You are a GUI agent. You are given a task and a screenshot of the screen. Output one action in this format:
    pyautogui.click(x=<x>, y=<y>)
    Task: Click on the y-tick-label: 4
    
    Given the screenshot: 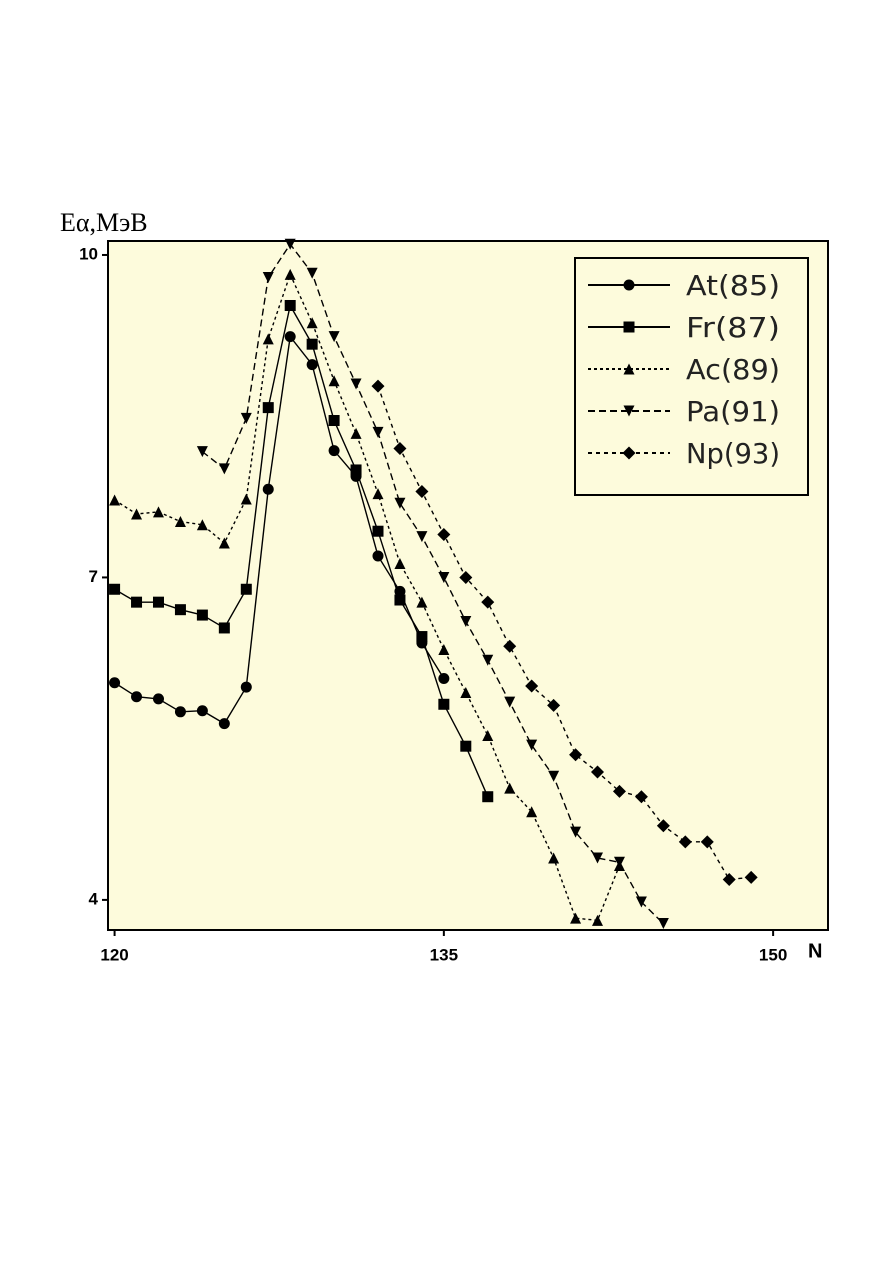 What is the action you would take?
    pyautogui.click(x=94, y=898)
    